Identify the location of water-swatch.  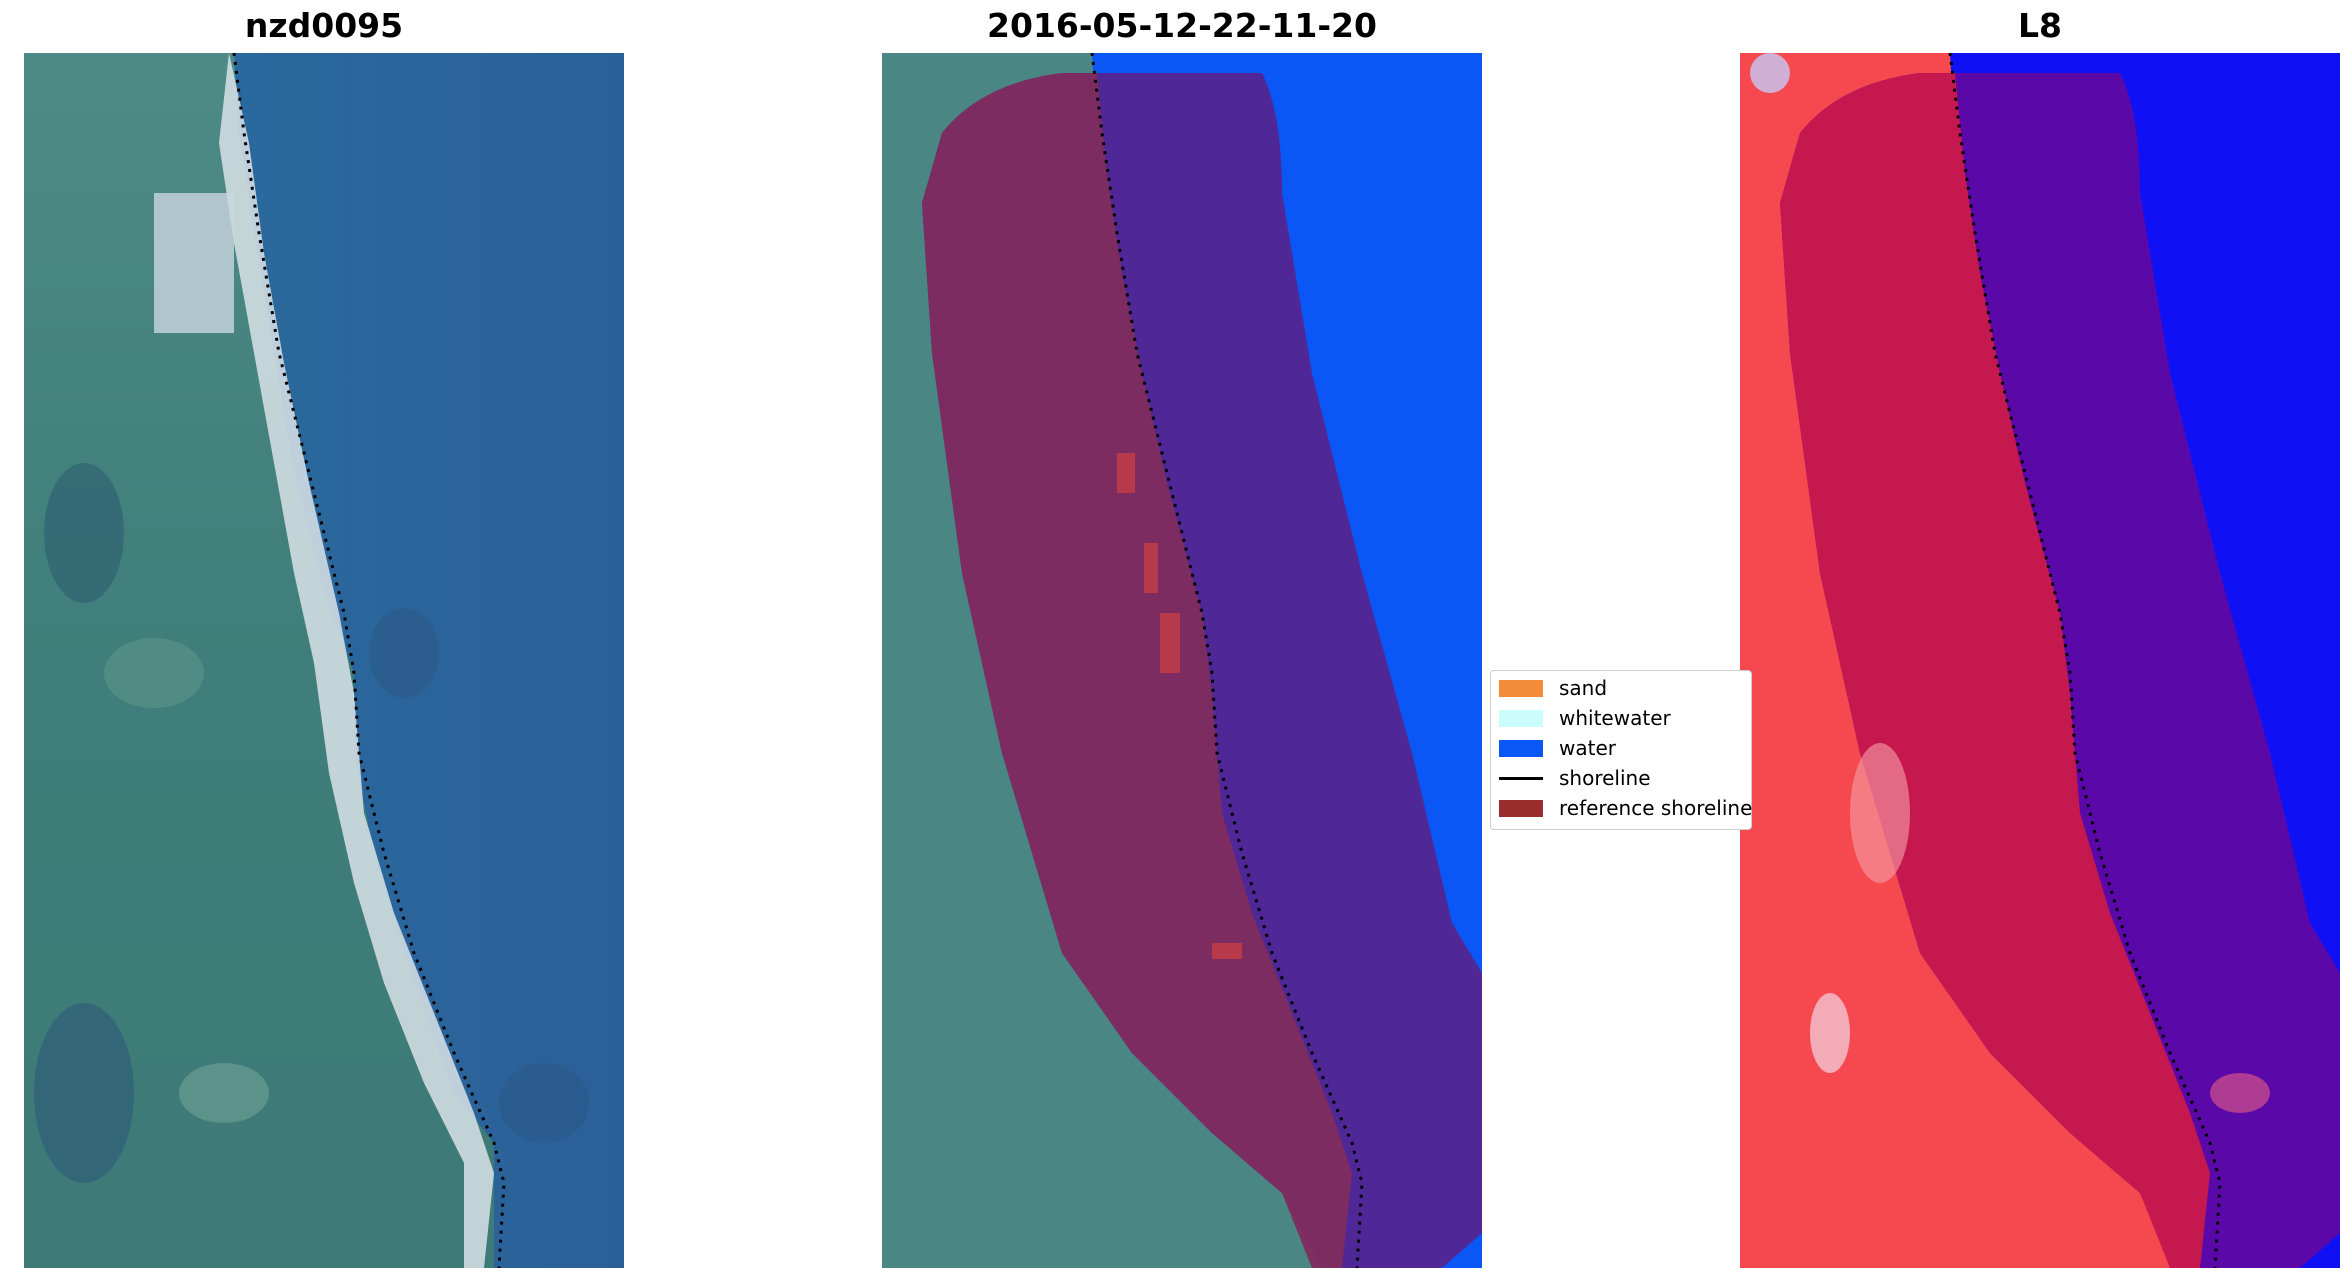
(1521, 748).